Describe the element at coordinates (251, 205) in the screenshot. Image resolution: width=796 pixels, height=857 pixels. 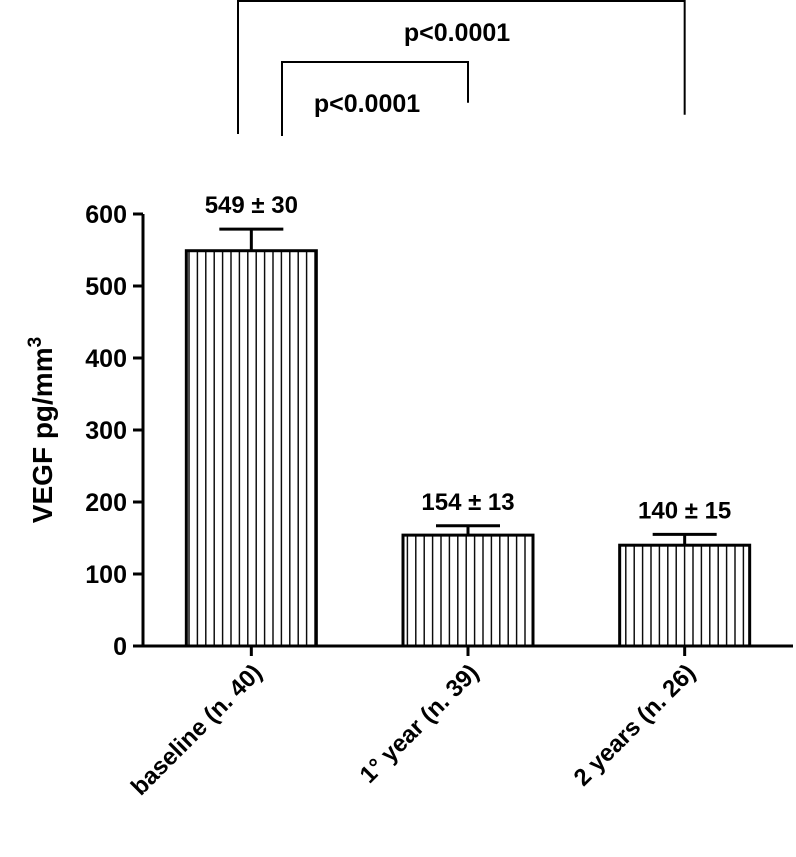
I see `data-label-0: 549 ± 30` at that location.